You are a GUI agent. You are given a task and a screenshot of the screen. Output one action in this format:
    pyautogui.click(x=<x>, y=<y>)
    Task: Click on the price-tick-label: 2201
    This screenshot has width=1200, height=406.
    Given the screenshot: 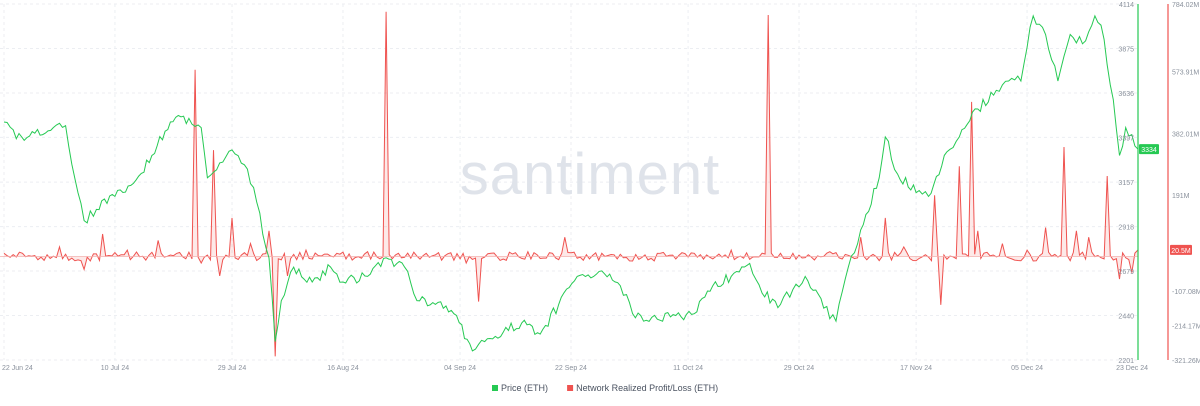 What is the action you would take?
    pyautogui.click(x=1126, y=361)
    